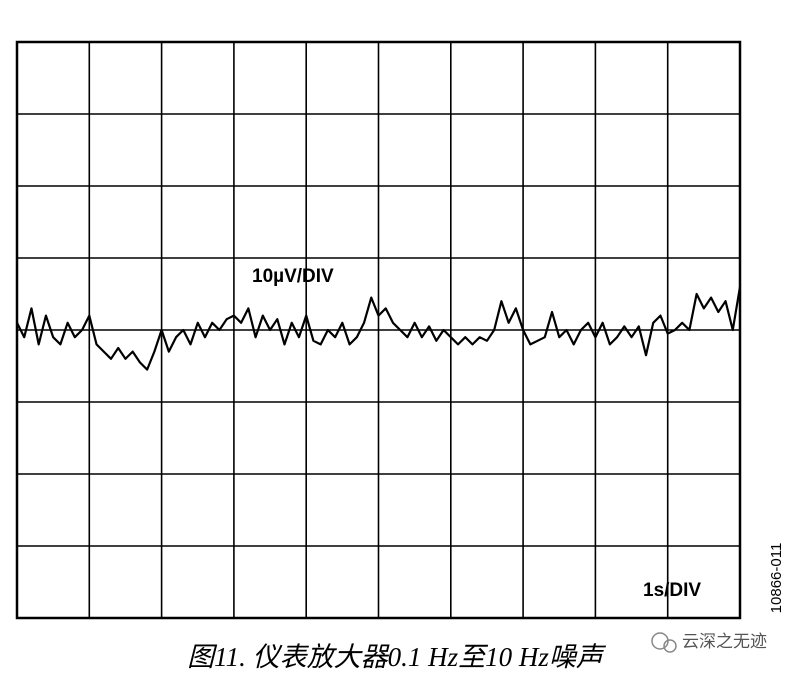 This screenshot has height=678, width=803. I want to click on annotation: 10µV/DIV, so click(293, 276).